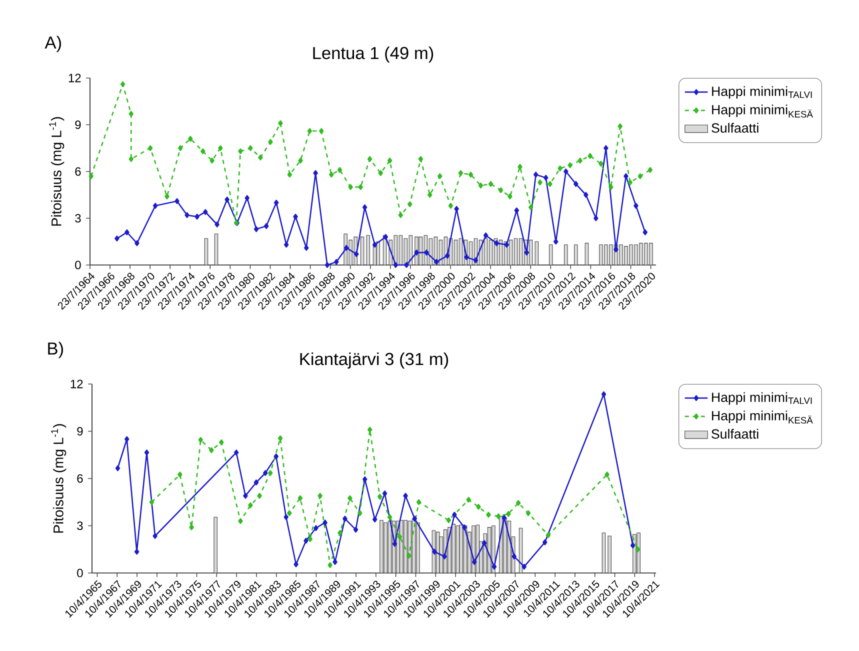 The image size is (859, 651). I want to click on chart-title: Lentua 1 (49 m), so click(373, 54).